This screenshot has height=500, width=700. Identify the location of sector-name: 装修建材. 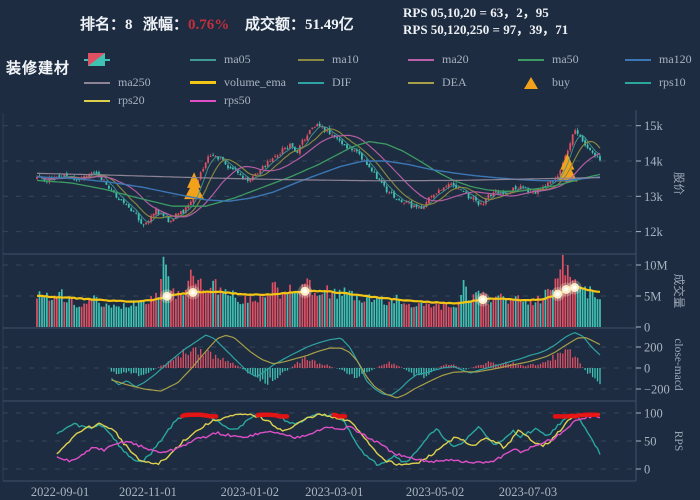
(38, 68).